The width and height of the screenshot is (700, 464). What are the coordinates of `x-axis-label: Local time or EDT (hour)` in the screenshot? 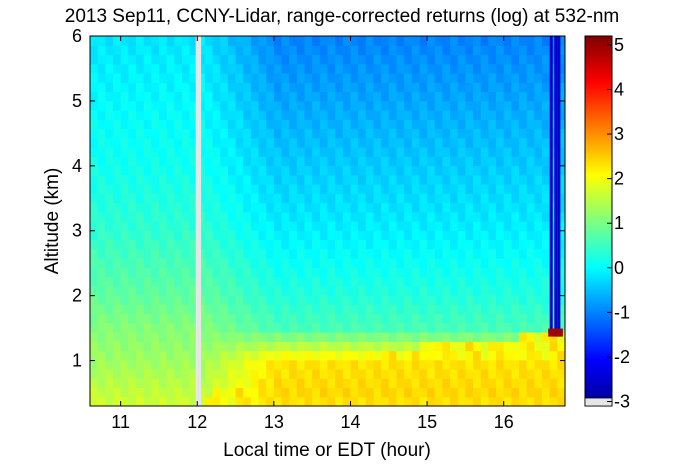 It's located at (327, 450).